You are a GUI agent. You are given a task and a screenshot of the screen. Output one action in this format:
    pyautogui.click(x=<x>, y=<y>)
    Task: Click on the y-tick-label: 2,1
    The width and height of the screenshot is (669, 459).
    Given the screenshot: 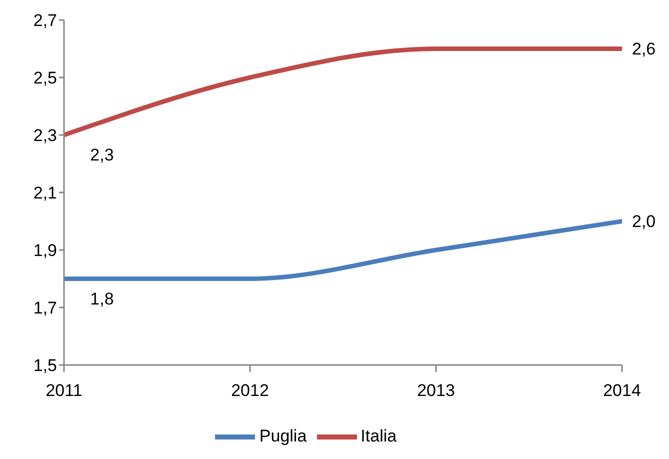 What is the action you would take?
    pyautogui.click(x=45, y=193)
    